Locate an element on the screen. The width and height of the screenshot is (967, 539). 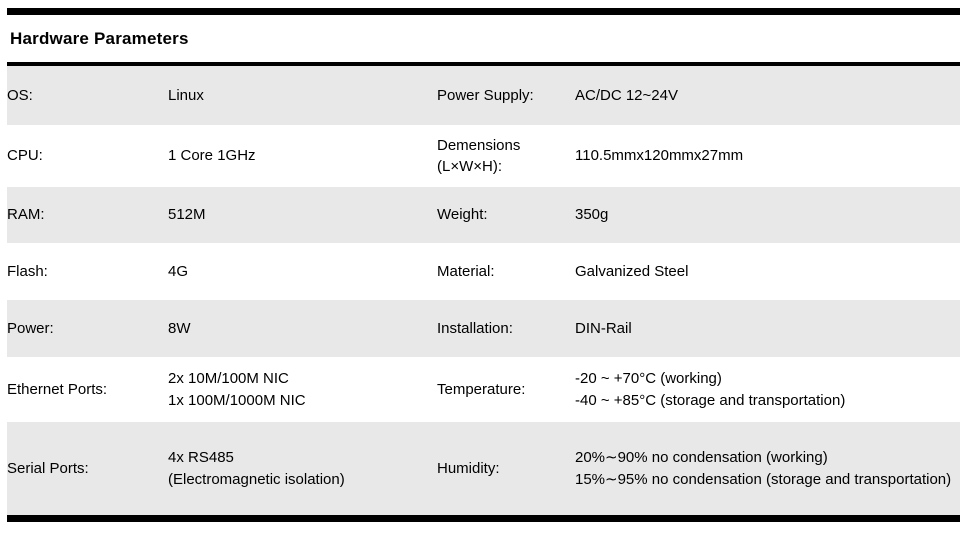
table-row: Flash: 4G Material: Galvanized Steel is located at coordinates (483, 271).